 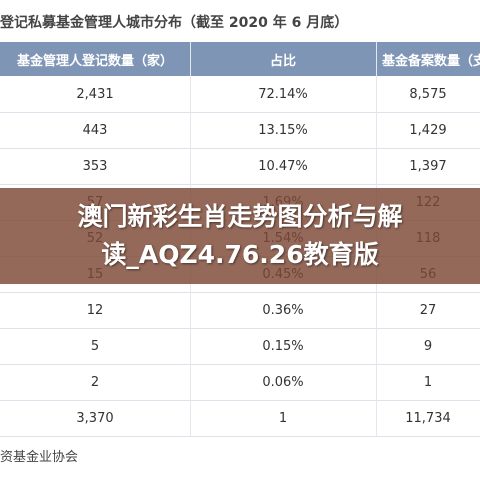 I want to click on table-row: 2,431 72.14% 8,575, so click(x=240, y=94).